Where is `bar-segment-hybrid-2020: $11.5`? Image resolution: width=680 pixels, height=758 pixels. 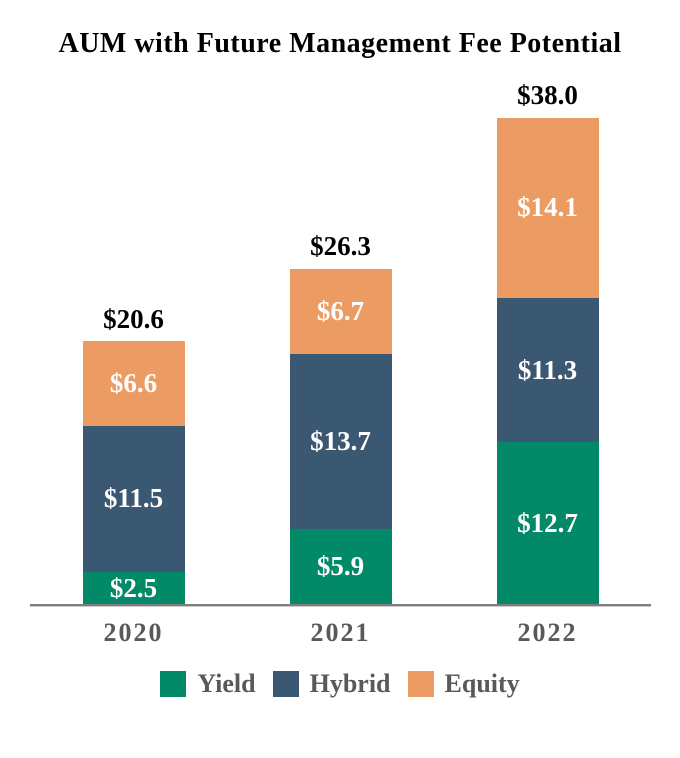 bar-segment-hybrid-2020: $11.5 is located at coordinates (133, 499).